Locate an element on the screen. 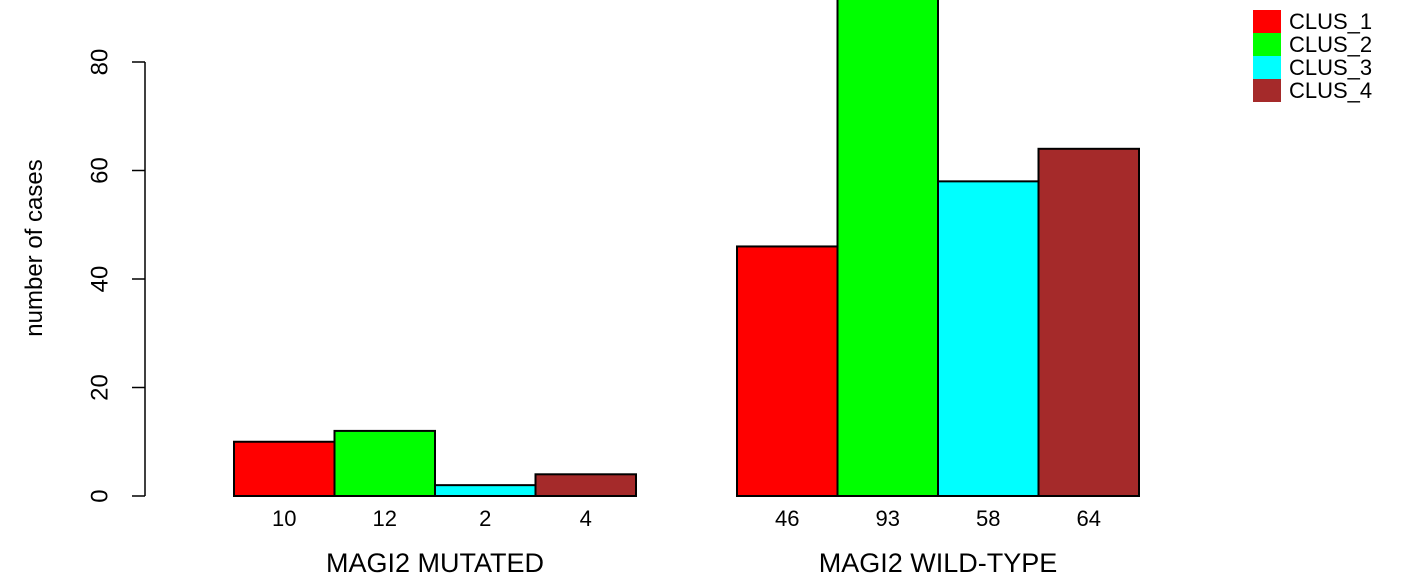 Image resolution: width=1414 pixels, height=580 pixels. bar-value-label: 10 is located at coordinates (284, 518).